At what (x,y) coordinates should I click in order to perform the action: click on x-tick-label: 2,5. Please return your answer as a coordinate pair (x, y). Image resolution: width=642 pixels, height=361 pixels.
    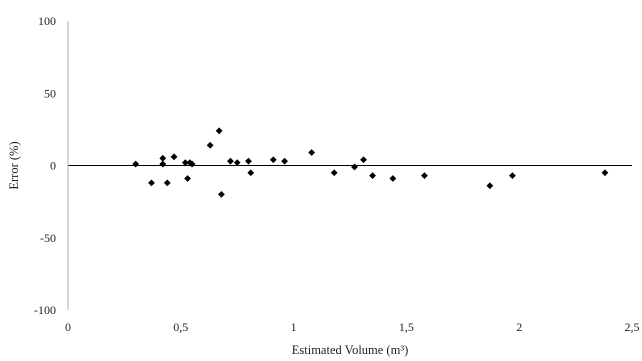
    Looking at the image, I should click on (632, 327).